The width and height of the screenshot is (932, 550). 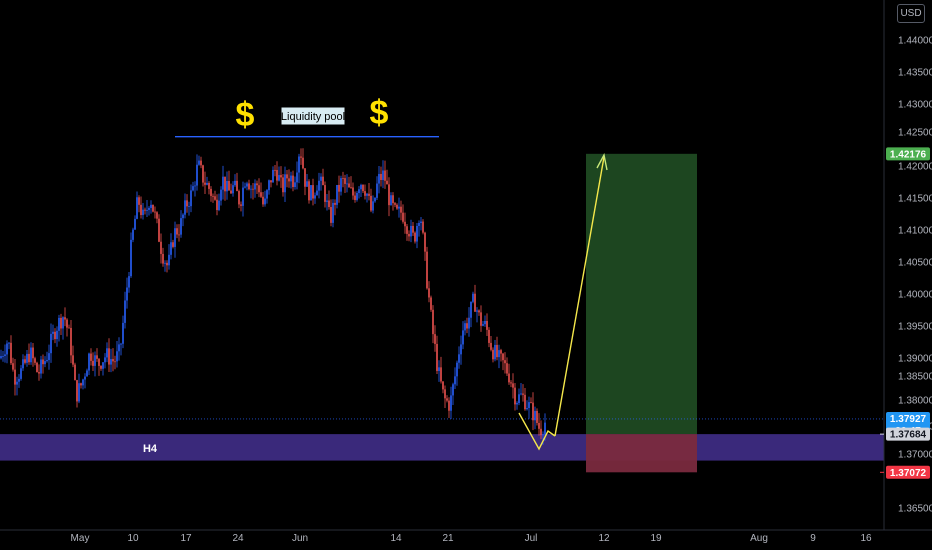 What do you see at coordinates (915, 41) in the screenshot?
I see `price-tick-label: 1.44000` at bounding box center [915, 41].